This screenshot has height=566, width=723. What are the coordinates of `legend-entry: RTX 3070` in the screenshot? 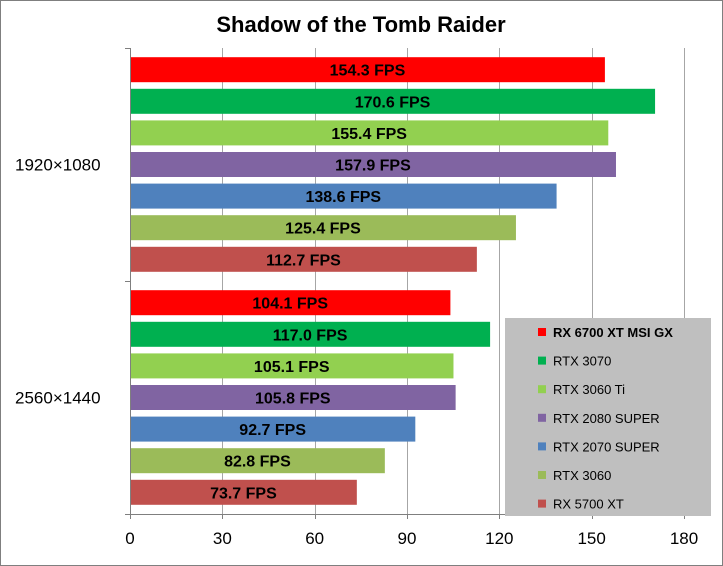 It's located at (582, 361).